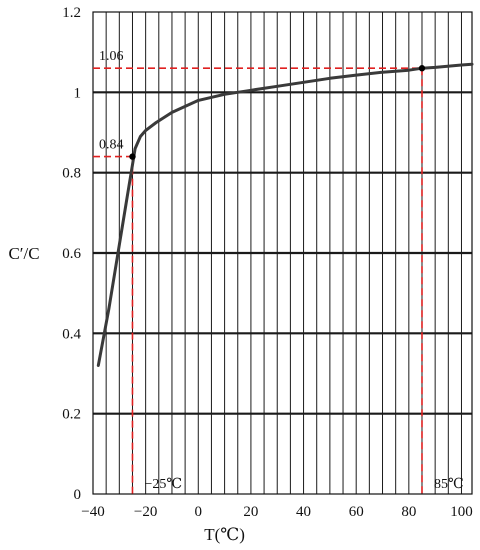  What do you see at coordinates (71, 334) in the screenshot?
I see `y-tick-label: 0.4` at bounding box center [71, 334].